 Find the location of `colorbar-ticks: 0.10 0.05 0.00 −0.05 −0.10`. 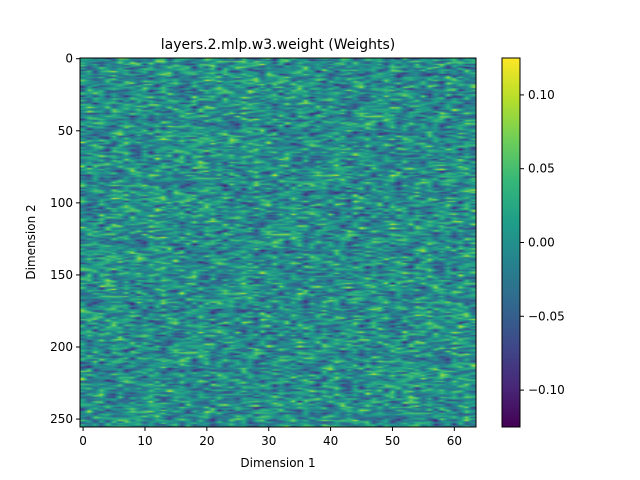

colorbar-ticks: 0.10 0.05 0.00 −0.05 −0.10 is located at coordinates (542, 242).